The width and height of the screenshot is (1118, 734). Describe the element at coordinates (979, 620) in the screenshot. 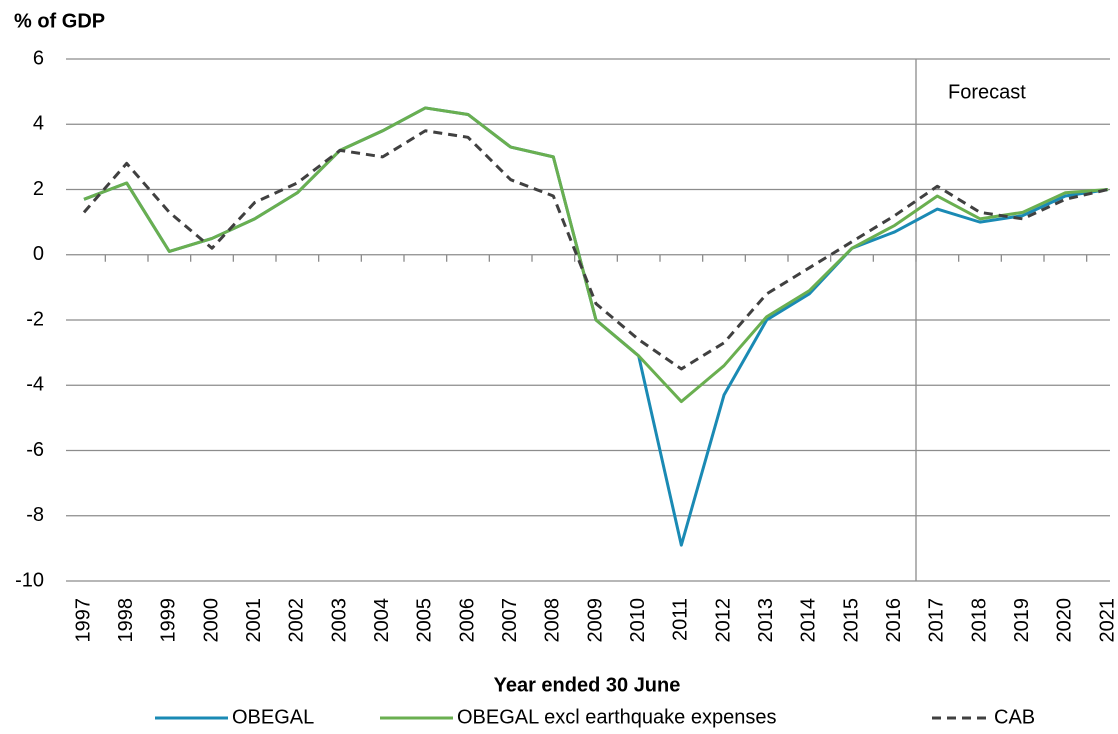

I see `x-tick-label: 2018` at that location.